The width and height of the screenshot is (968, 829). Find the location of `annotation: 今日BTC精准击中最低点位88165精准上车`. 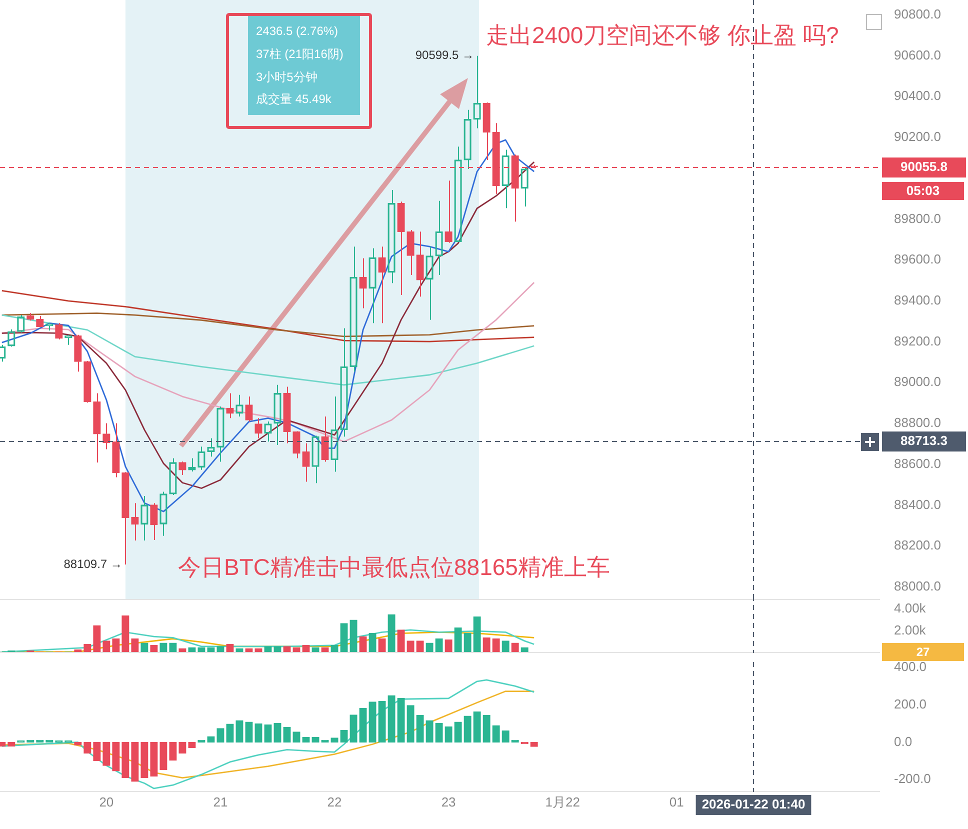

annotation: 今日BTC精准击中最低点位88165精准上车 is located at coordinates (394, 567).